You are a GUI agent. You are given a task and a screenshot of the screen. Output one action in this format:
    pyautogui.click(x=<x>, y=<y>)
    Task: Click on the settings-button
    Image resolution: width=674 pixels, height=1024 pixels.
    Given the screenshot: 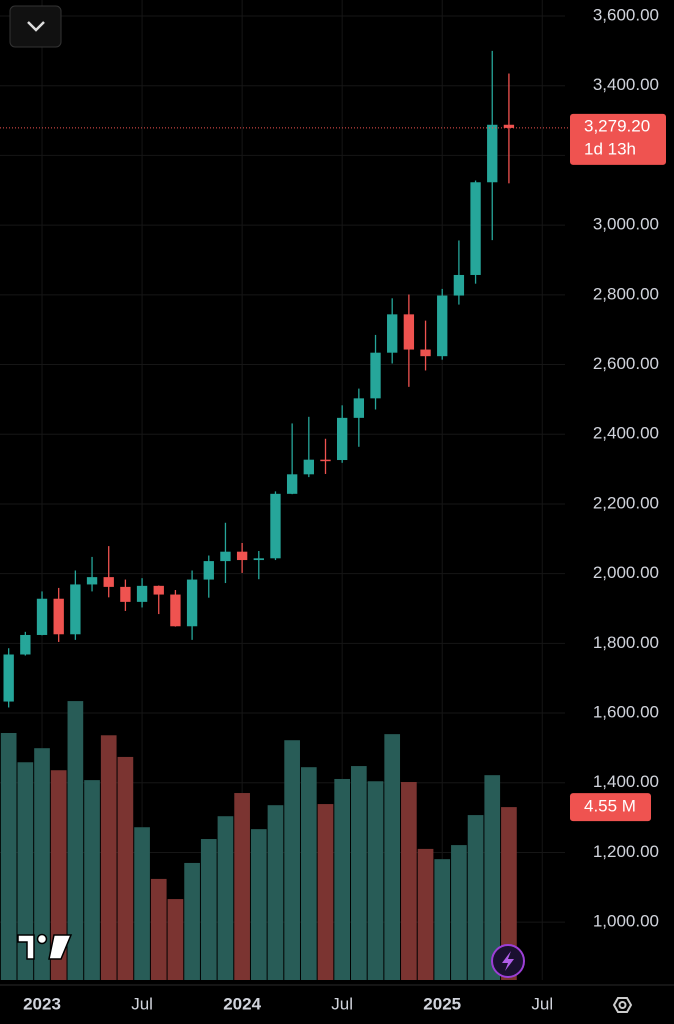 What is the action you would take?
    pyautogui.click(x=622, y=1005)
    